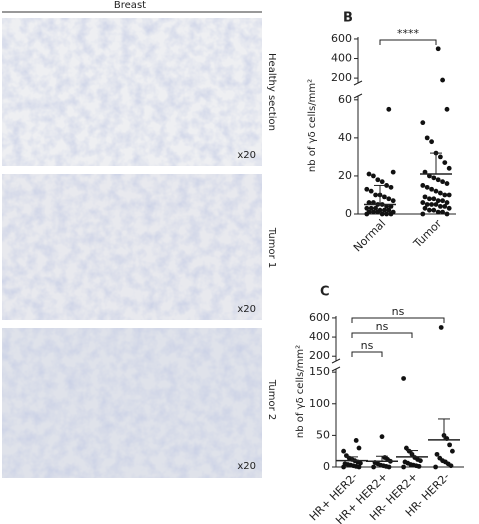 The height and width of the screenshot is (524, 479). Describe the element at coordinates (271, 92) in the screenshot. I see `image-label: Healthy section` at that location.